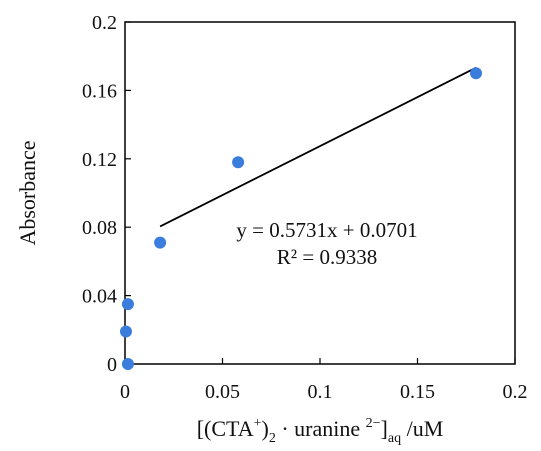 This screenshot has width=541, height=451. I want to click on x-axis-ticks: 0 0.05 0.1 0.15 0.2, so click(324, 380).